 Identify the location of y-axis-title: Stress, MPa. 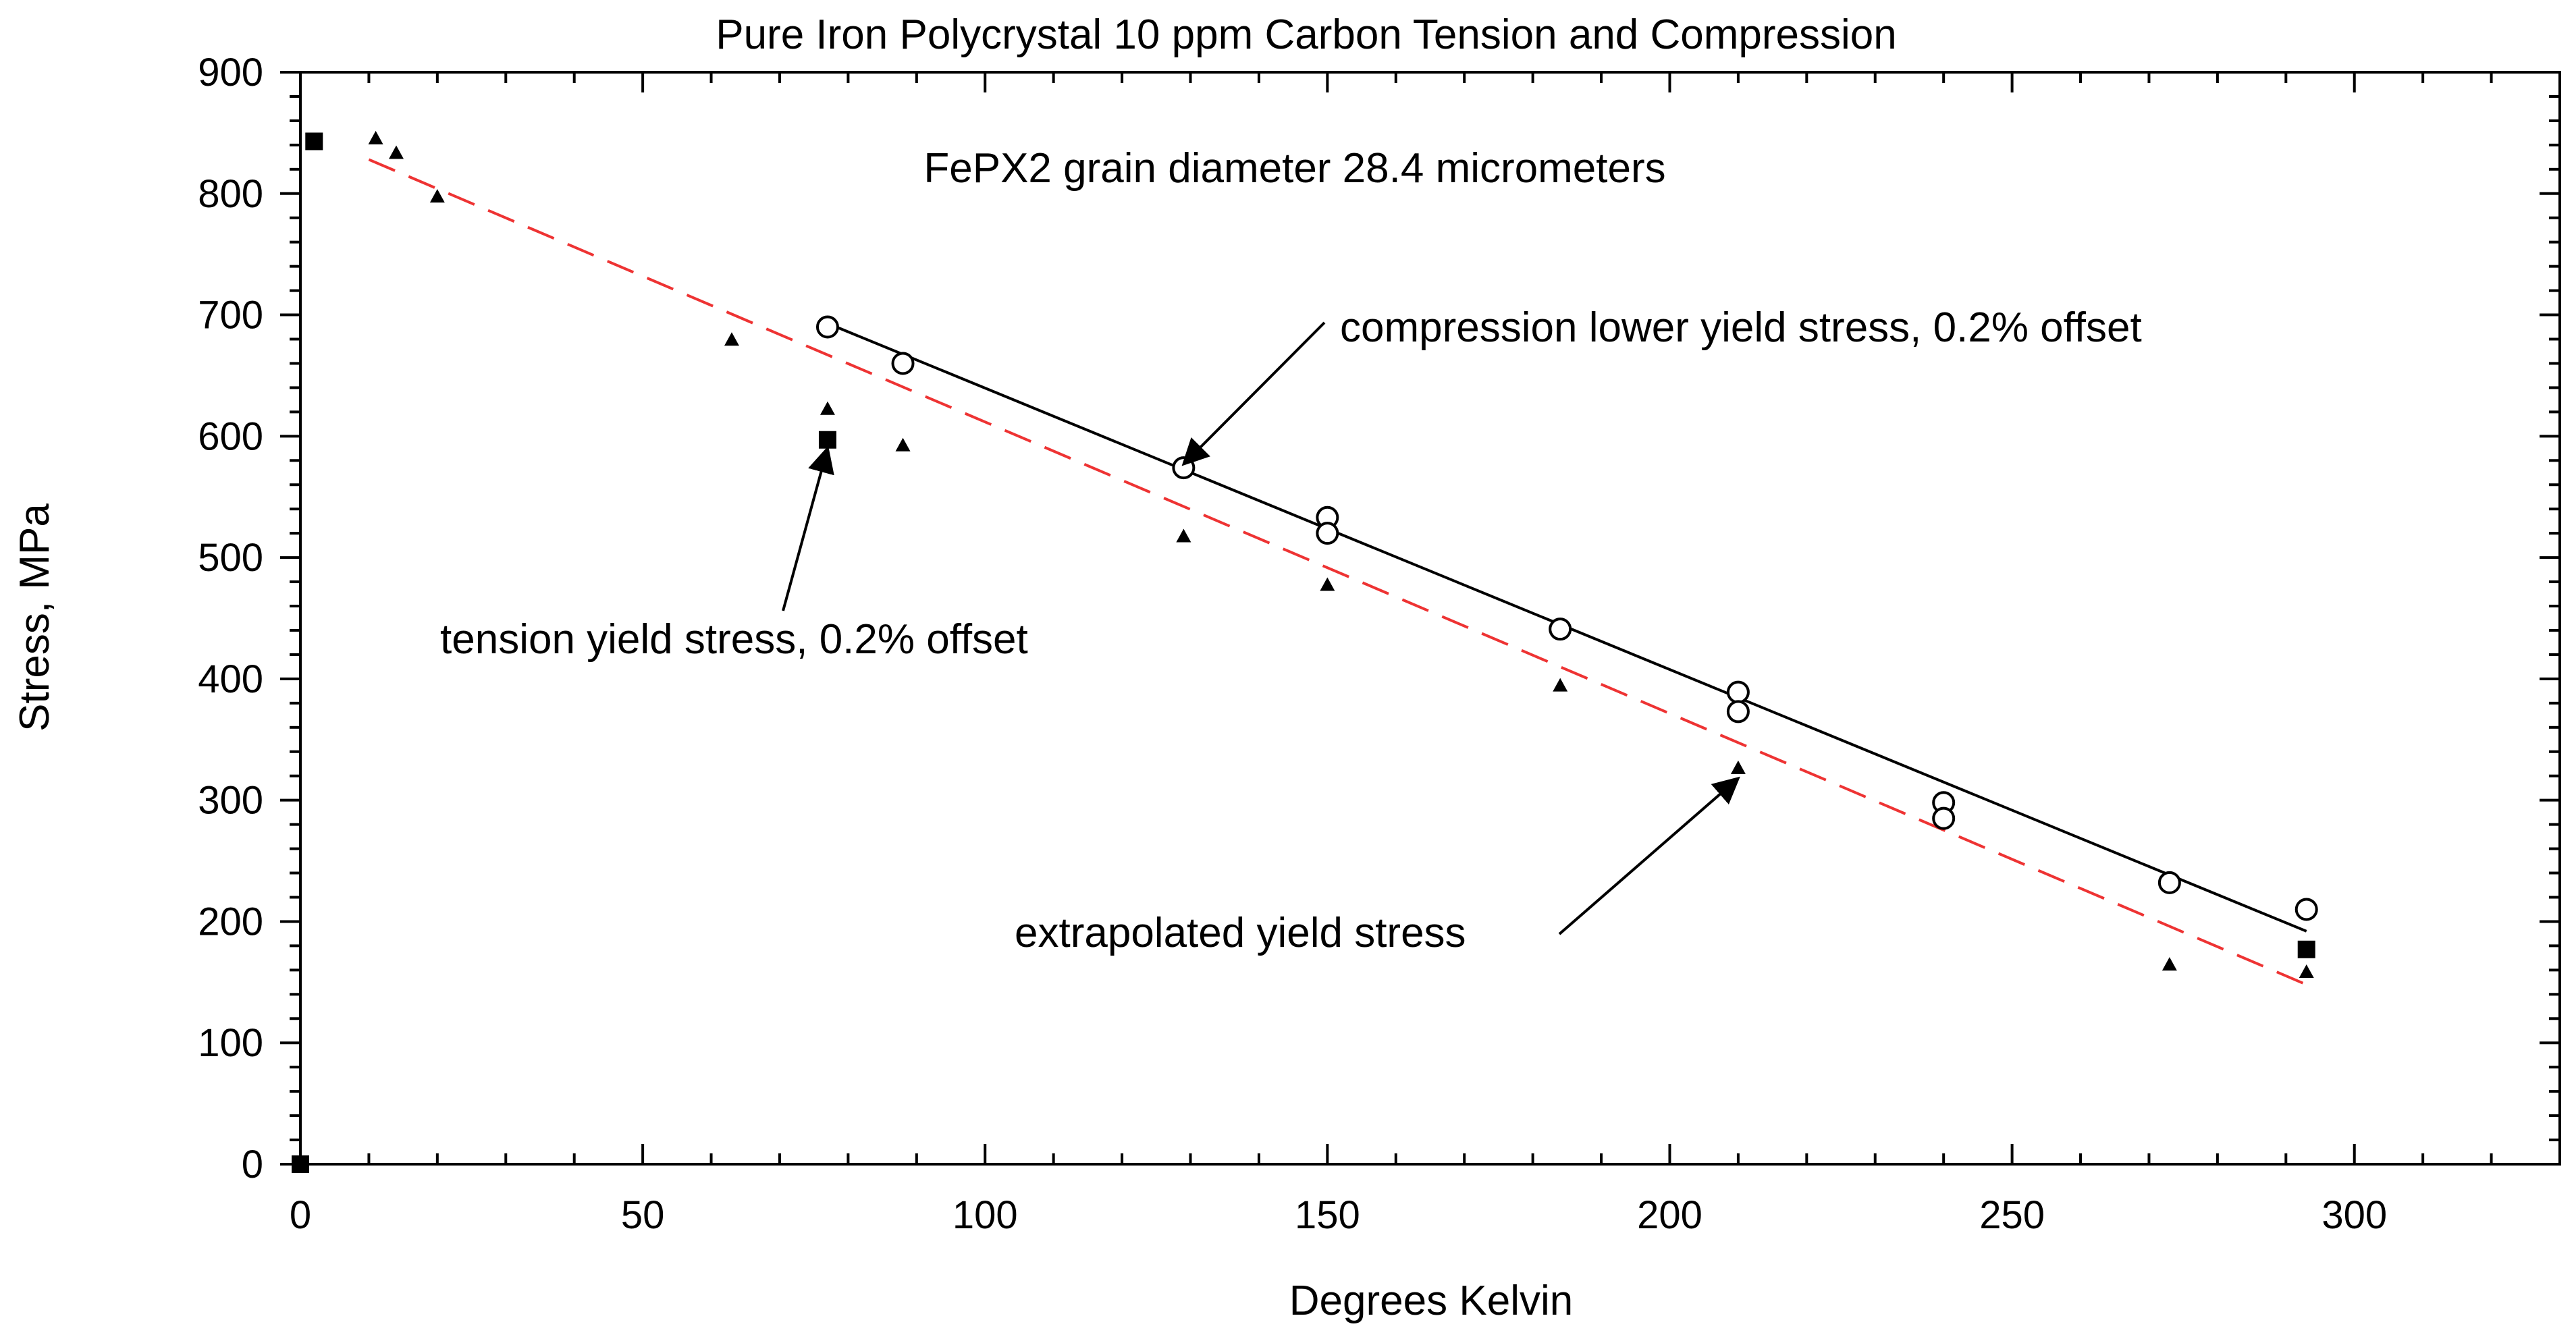
(34, 617).